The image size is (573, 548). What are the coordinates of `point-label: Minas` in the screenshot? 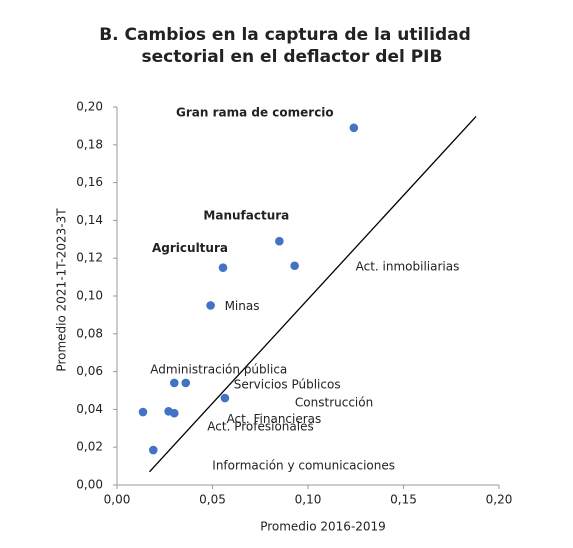 It's located at (242, 306).